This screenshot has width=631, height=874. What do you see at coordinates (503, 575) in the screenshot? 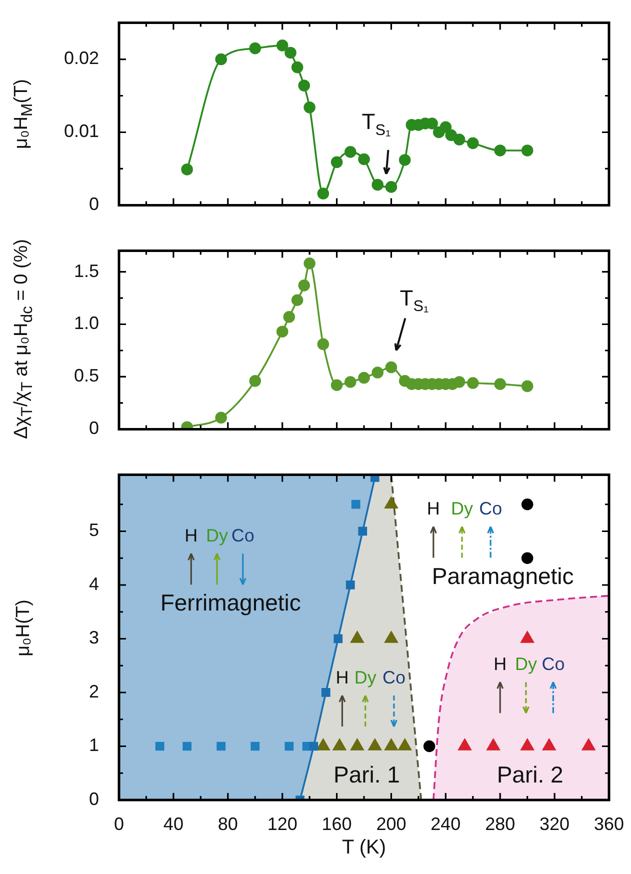
I see `annotation: Paramagnetic` at bounding box center [503, 575].